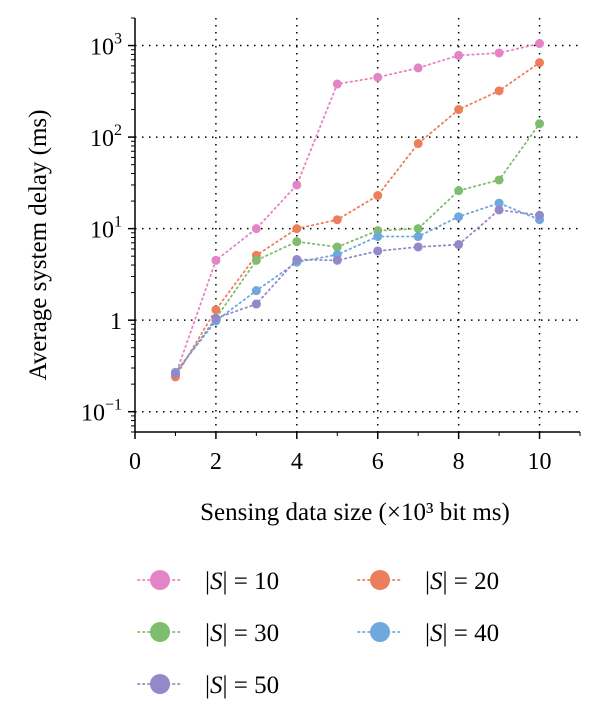 Image resolution: width=600 pixels, height=725 pixels. I want to click on x-tick-label-3: 6, so click(378, 462).